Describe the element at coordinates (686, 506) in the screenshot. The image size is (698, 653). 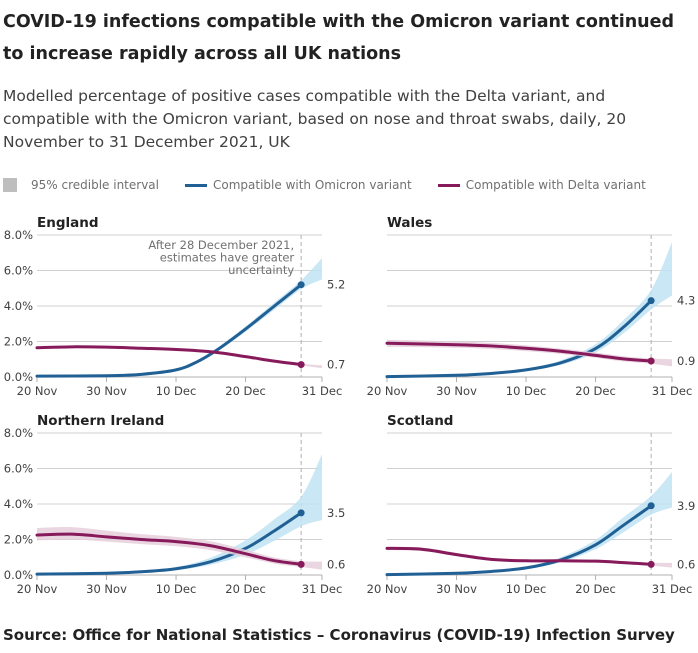
I see `omicron-end-label: 3.9` at that location.